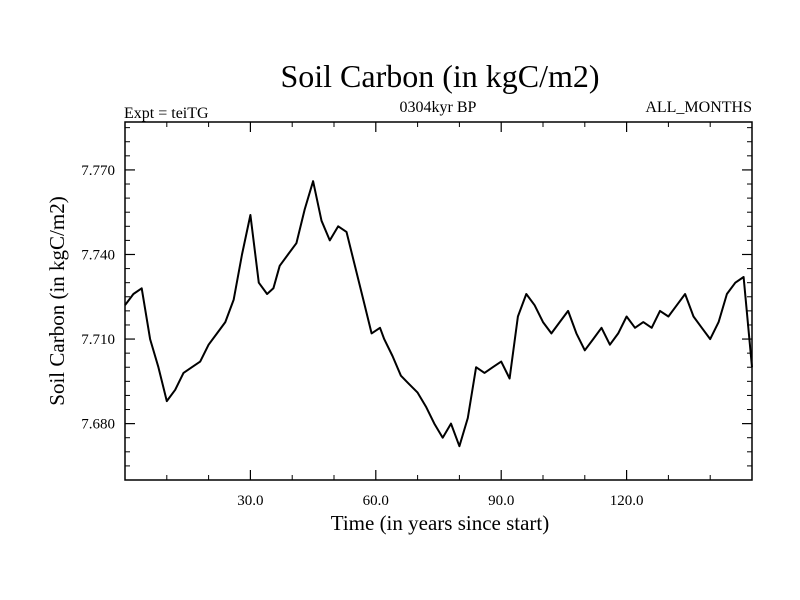 The image size is (800, 600). Describe the element at coordinates (438, 107) in the screenshot. I see `chart-subtitle: 0304kyr BP` at that location.